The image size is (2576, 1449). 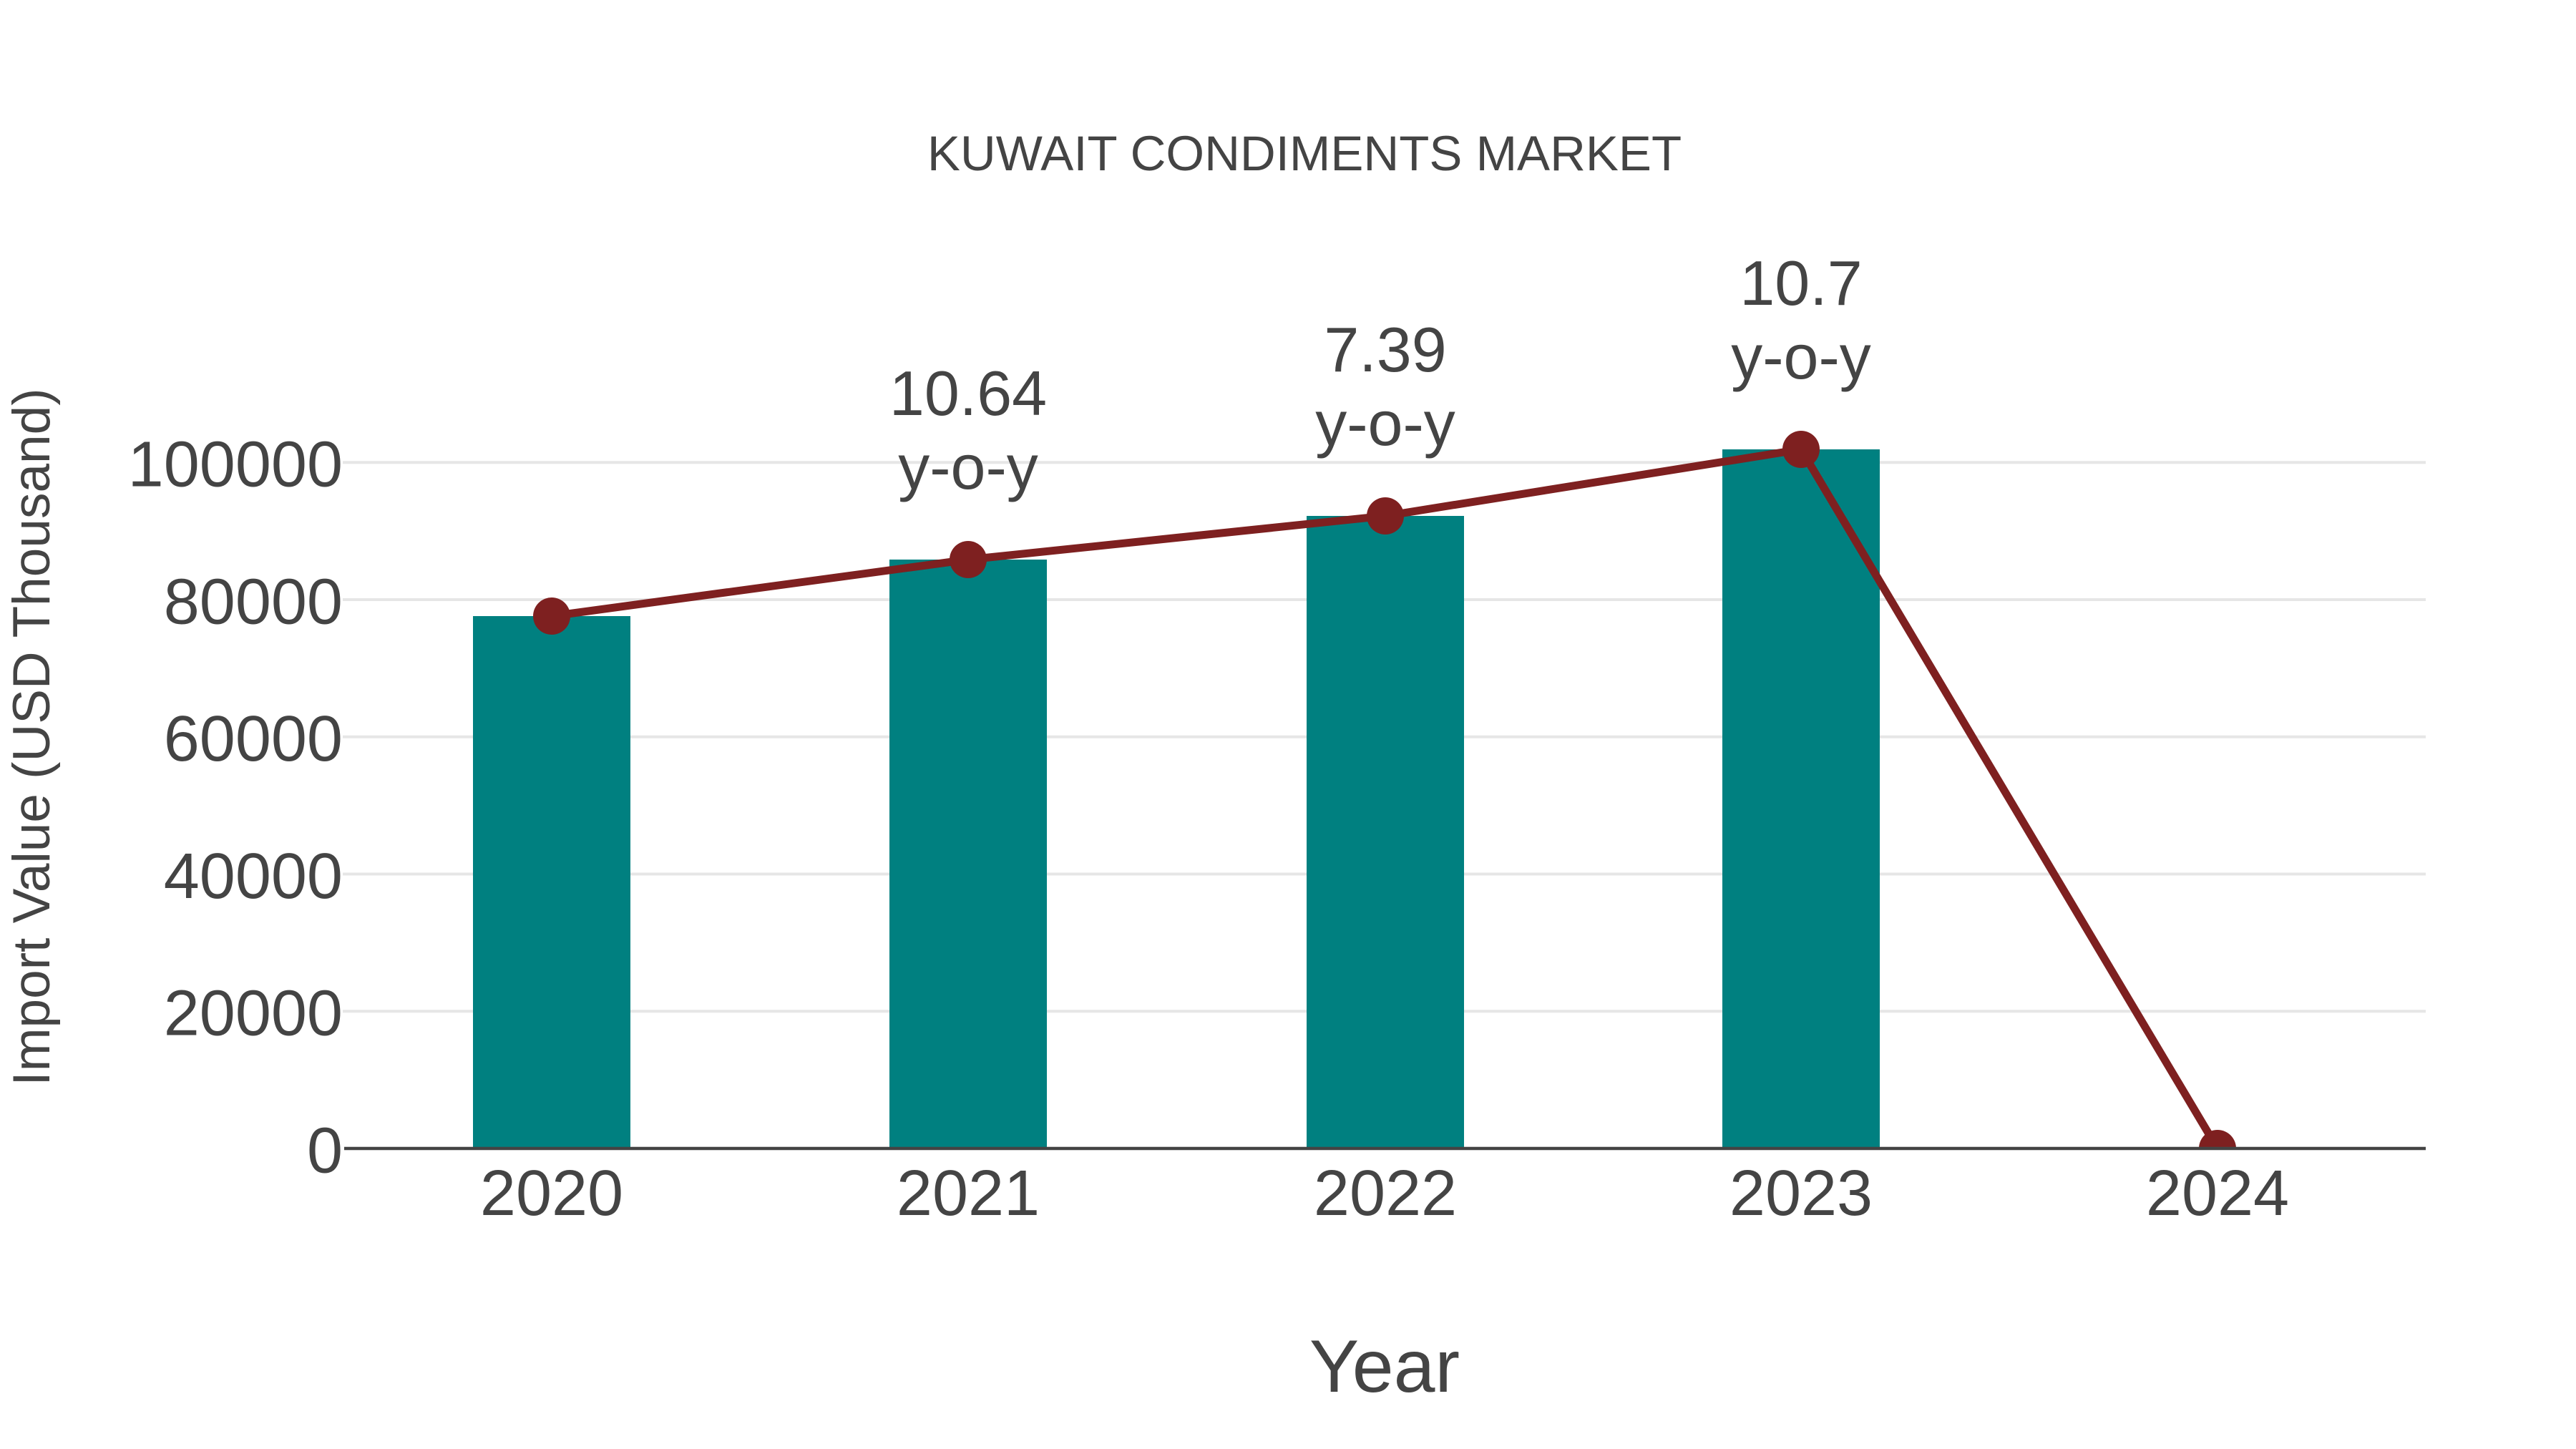 What do you see at coordinates (1801, 1193) in the screenshot?
I see `svg-text: 2023` at bounding box center [1801, 1193].